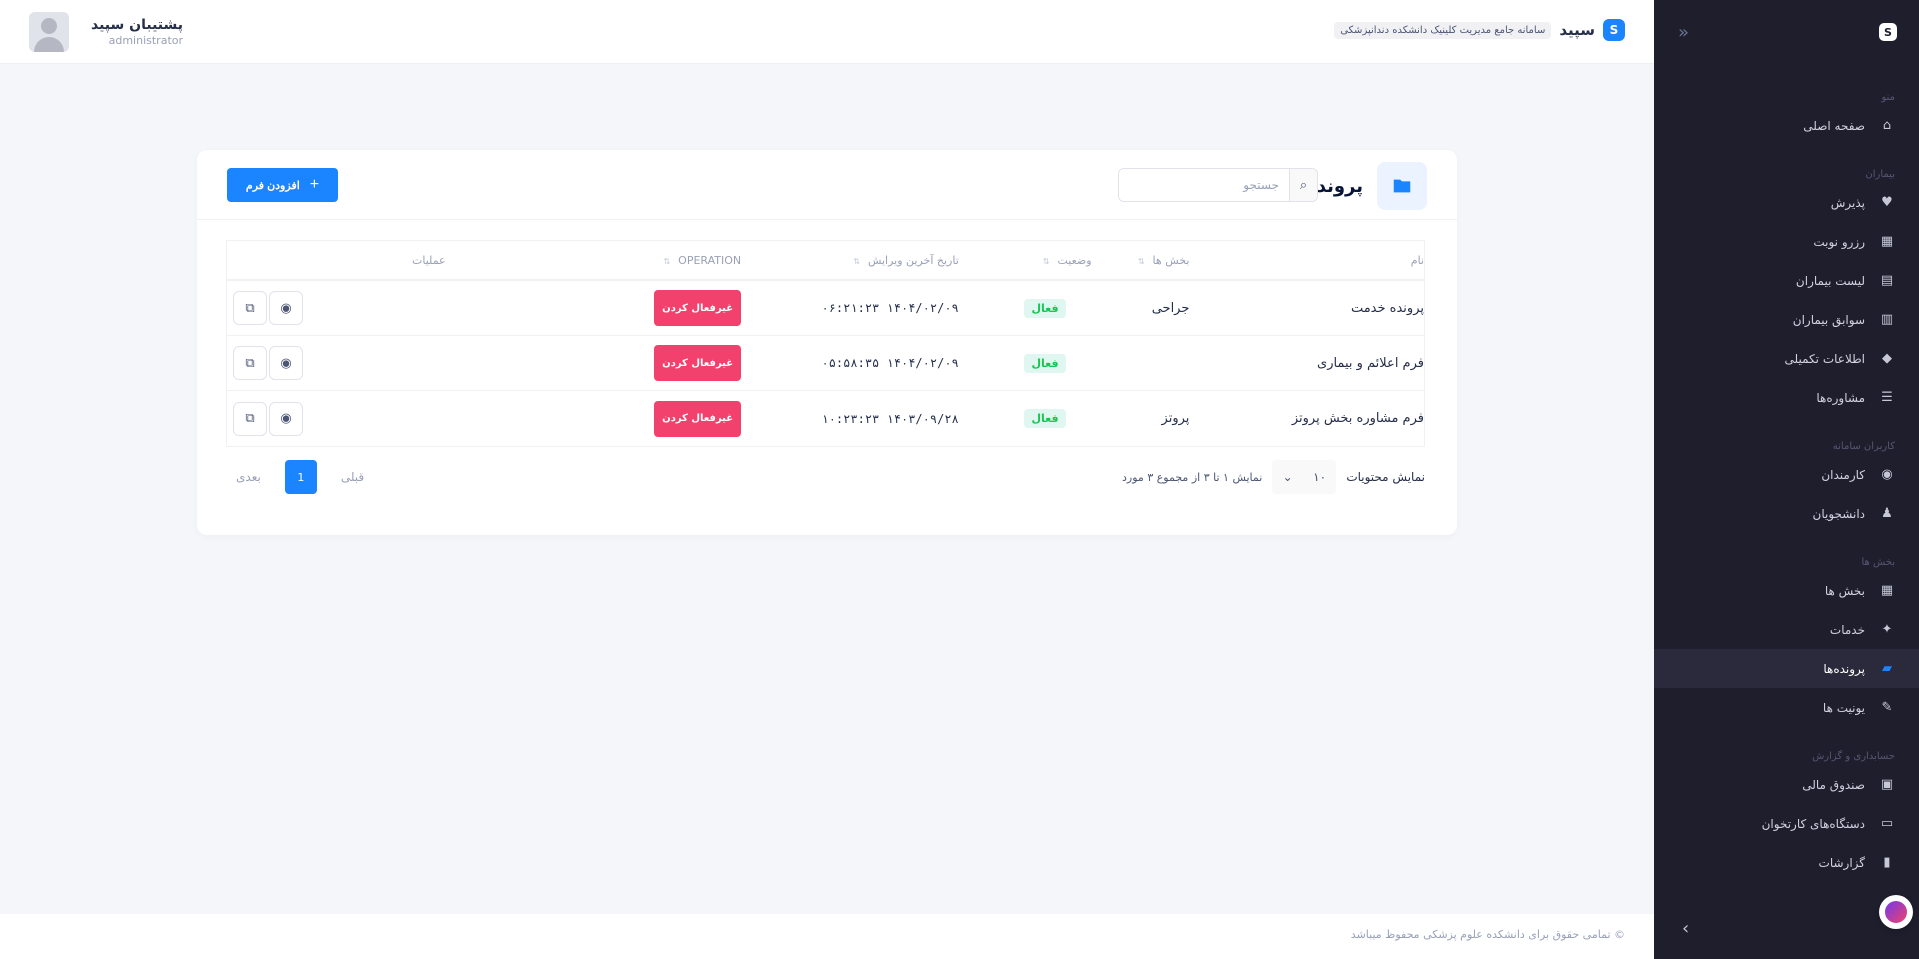 This screenshot has width=1919, height=959. What do you see at coordinates (1830, 280) in the screenshot?
I see `sidebar-item-label: لیست بیماران` at bounding box center [1830, 280].